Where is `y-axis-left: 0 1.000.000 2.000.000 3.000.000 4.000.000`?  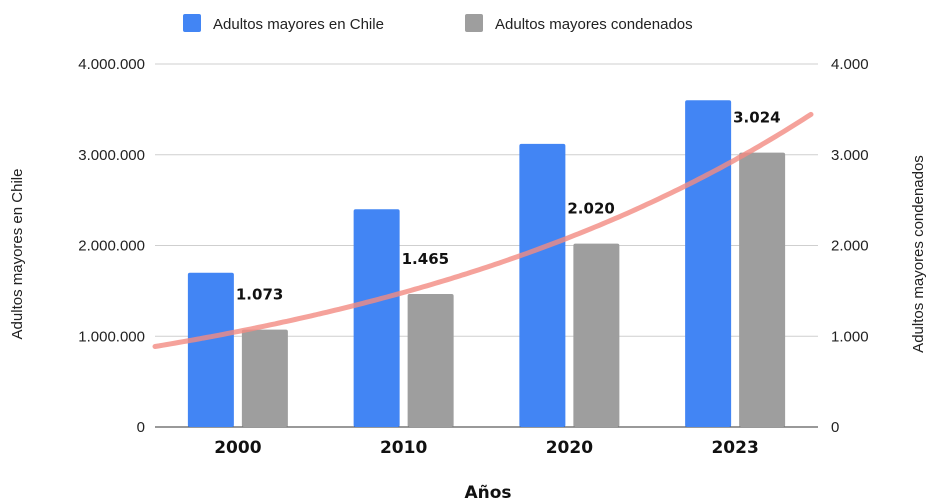
y-axis-left: 0 1.000.000 2.000.000 3.000.000 4.000.000 is located at coordinates (111, 246).